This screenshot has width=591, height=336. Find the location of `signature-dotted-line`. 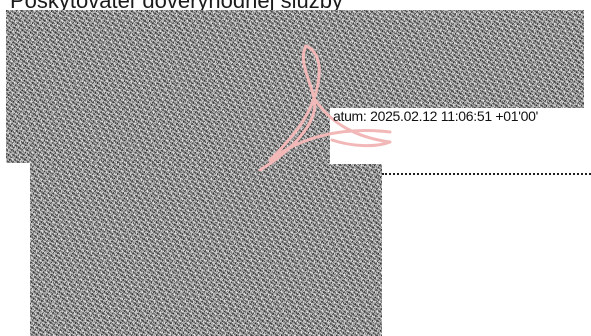

signature-dotted-line is located at coordinates (486, 174).